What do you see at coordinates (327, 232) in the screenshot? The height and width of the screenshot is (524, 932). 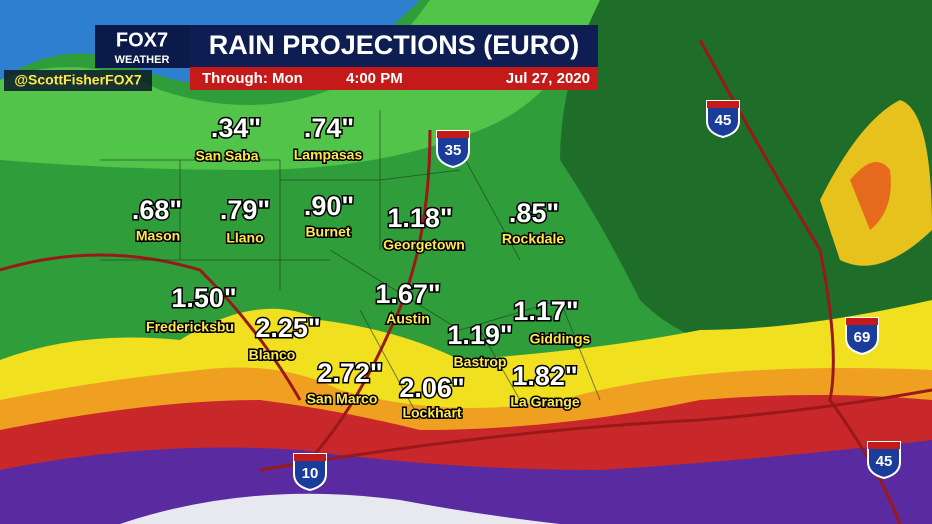 I see `city-name: Burnet` at bounding box center [327, 232].